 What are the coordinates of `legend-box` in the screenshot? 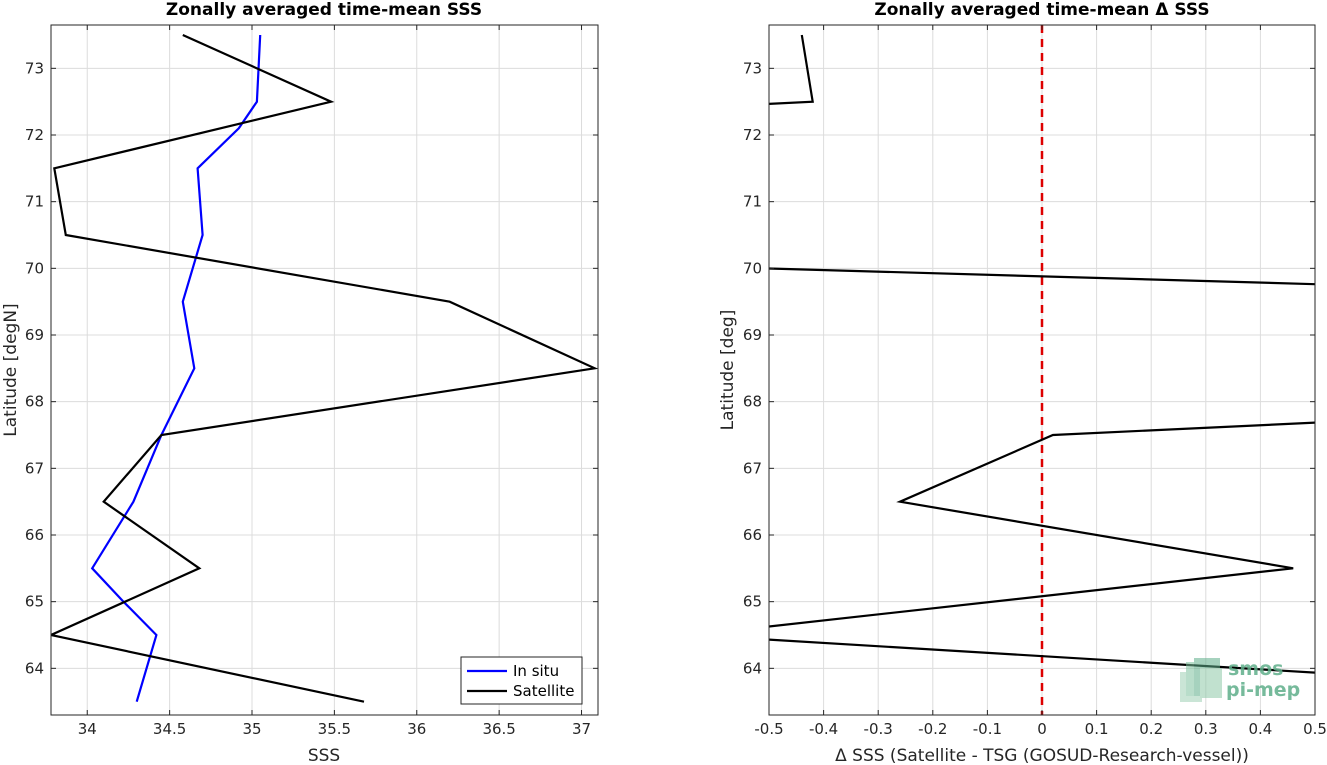 It's located at (521, 680).